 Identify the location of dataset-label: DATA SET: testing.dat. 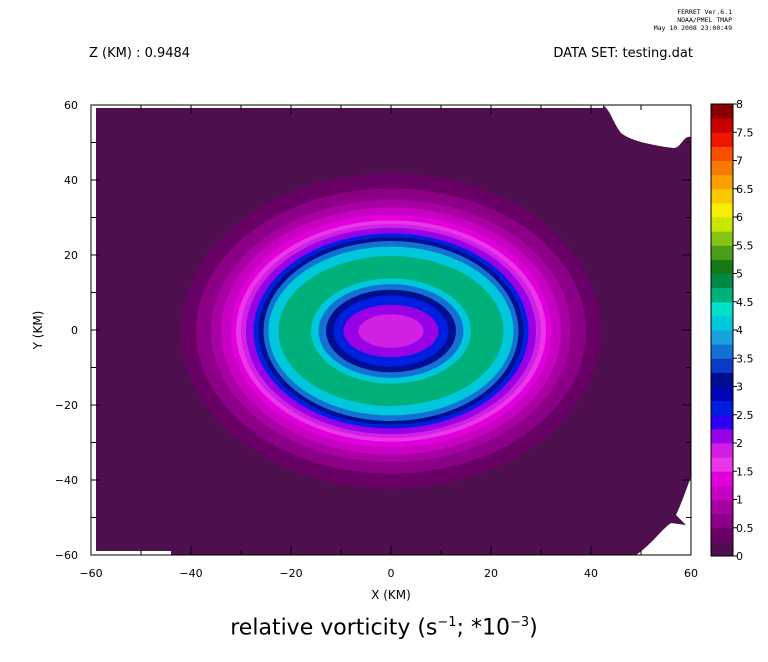
(623, 53).